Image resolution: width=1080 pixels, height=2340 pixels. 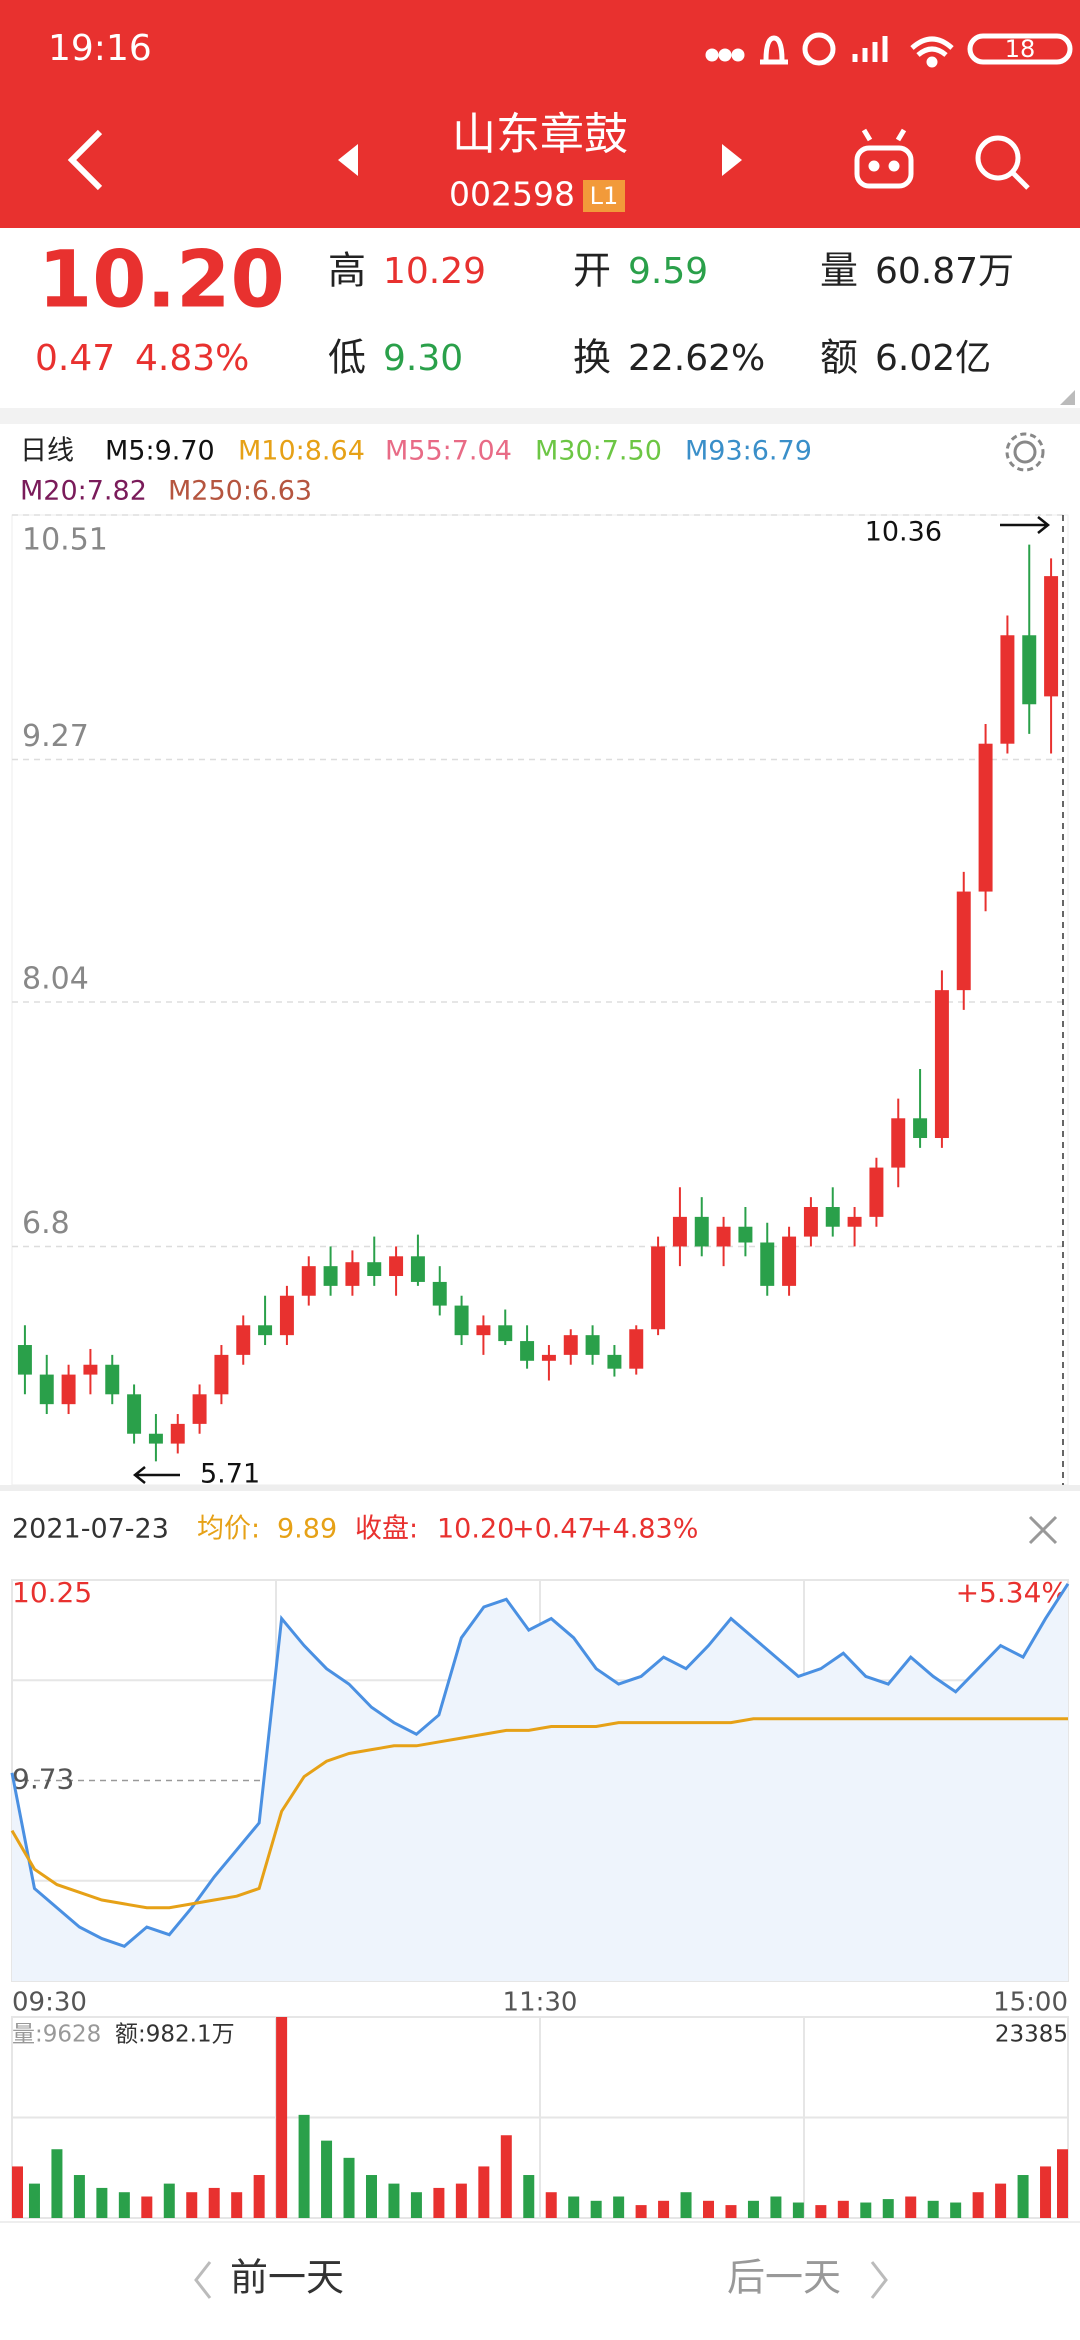 I want to click on separator, so click(x=540, y=1488).